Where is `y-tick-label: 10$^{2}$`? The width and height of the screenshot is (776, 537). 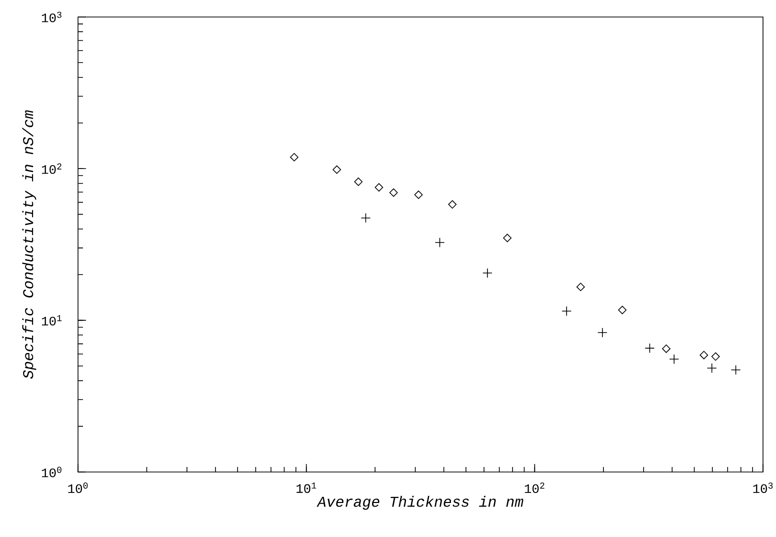
y-tick-label: 10$^{2}$ is located at coordinates (52, 168).